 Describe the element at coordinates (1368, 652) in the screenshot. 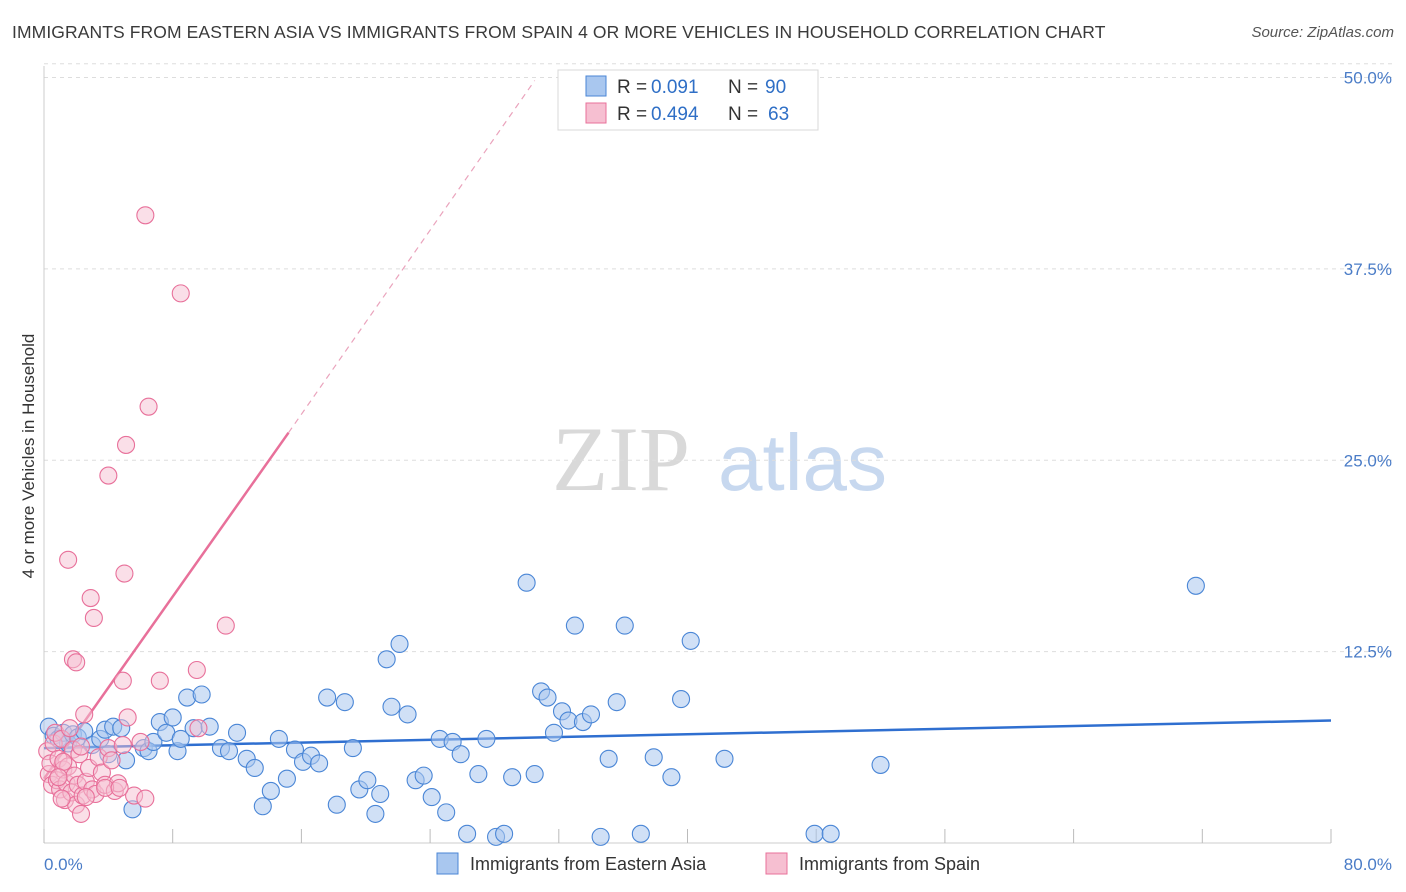

I see `y-tick-label-0: 12.5%` at that location.